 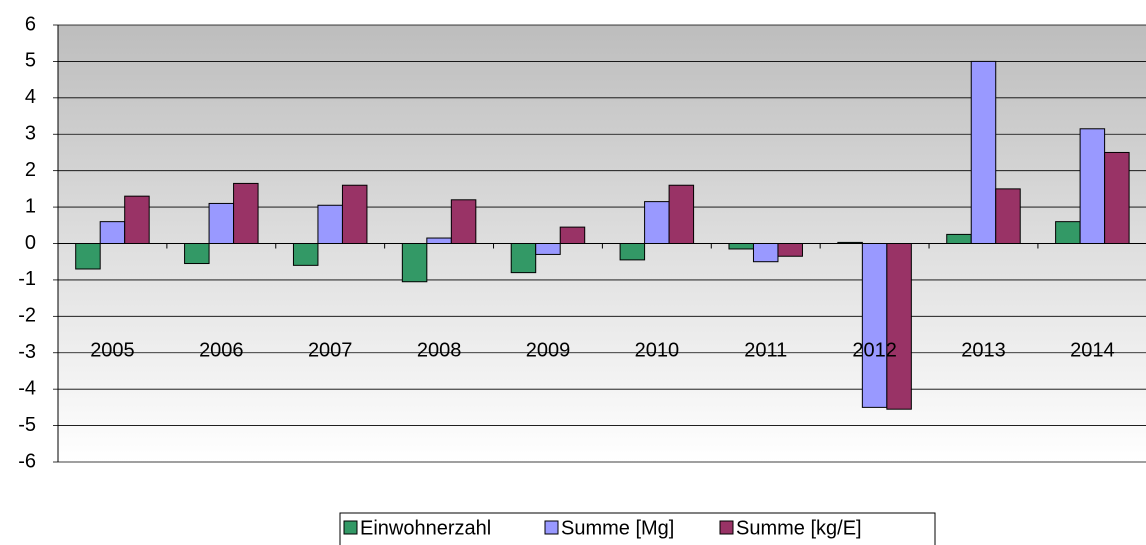 I want to click on y-tick-label: 4, so click(x=30, y=97).